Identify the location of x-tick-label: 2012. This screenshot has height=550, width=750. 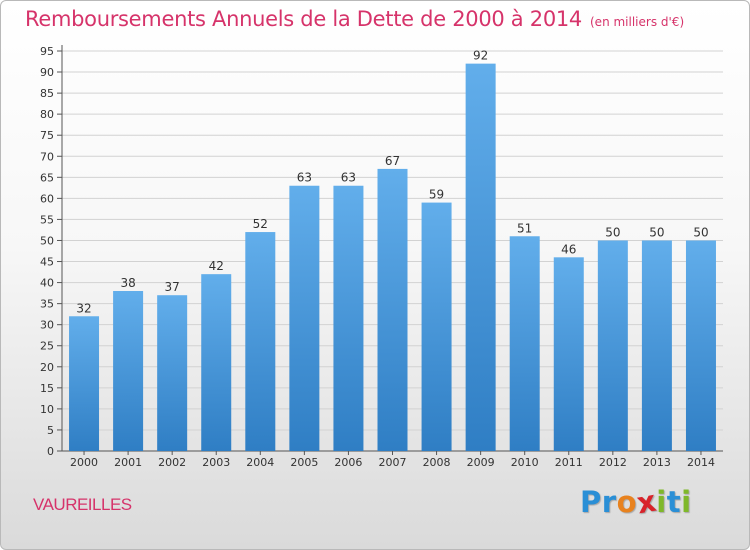
(613, 462).